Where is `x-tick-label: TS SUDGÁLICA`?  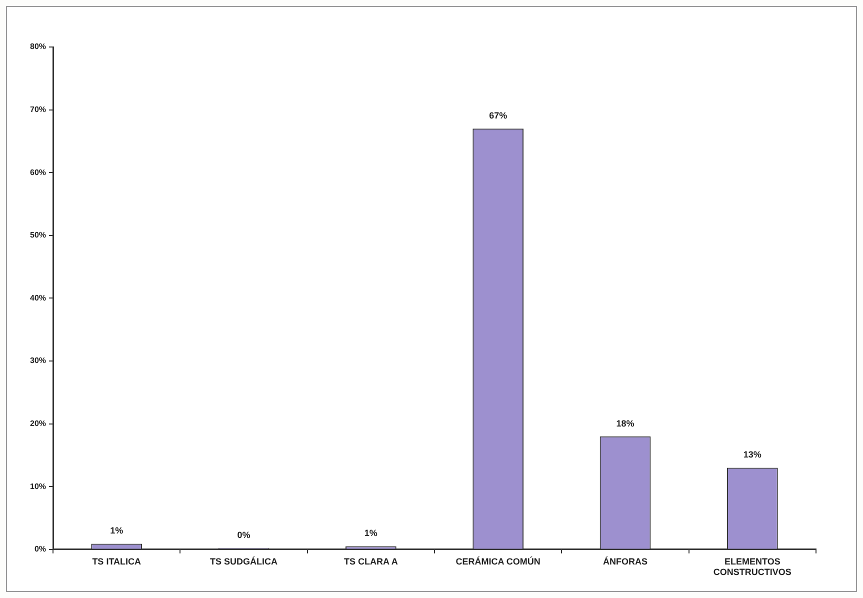
x-tick-label: TS SUDGÁLICA is located at coordinates (244, 561).